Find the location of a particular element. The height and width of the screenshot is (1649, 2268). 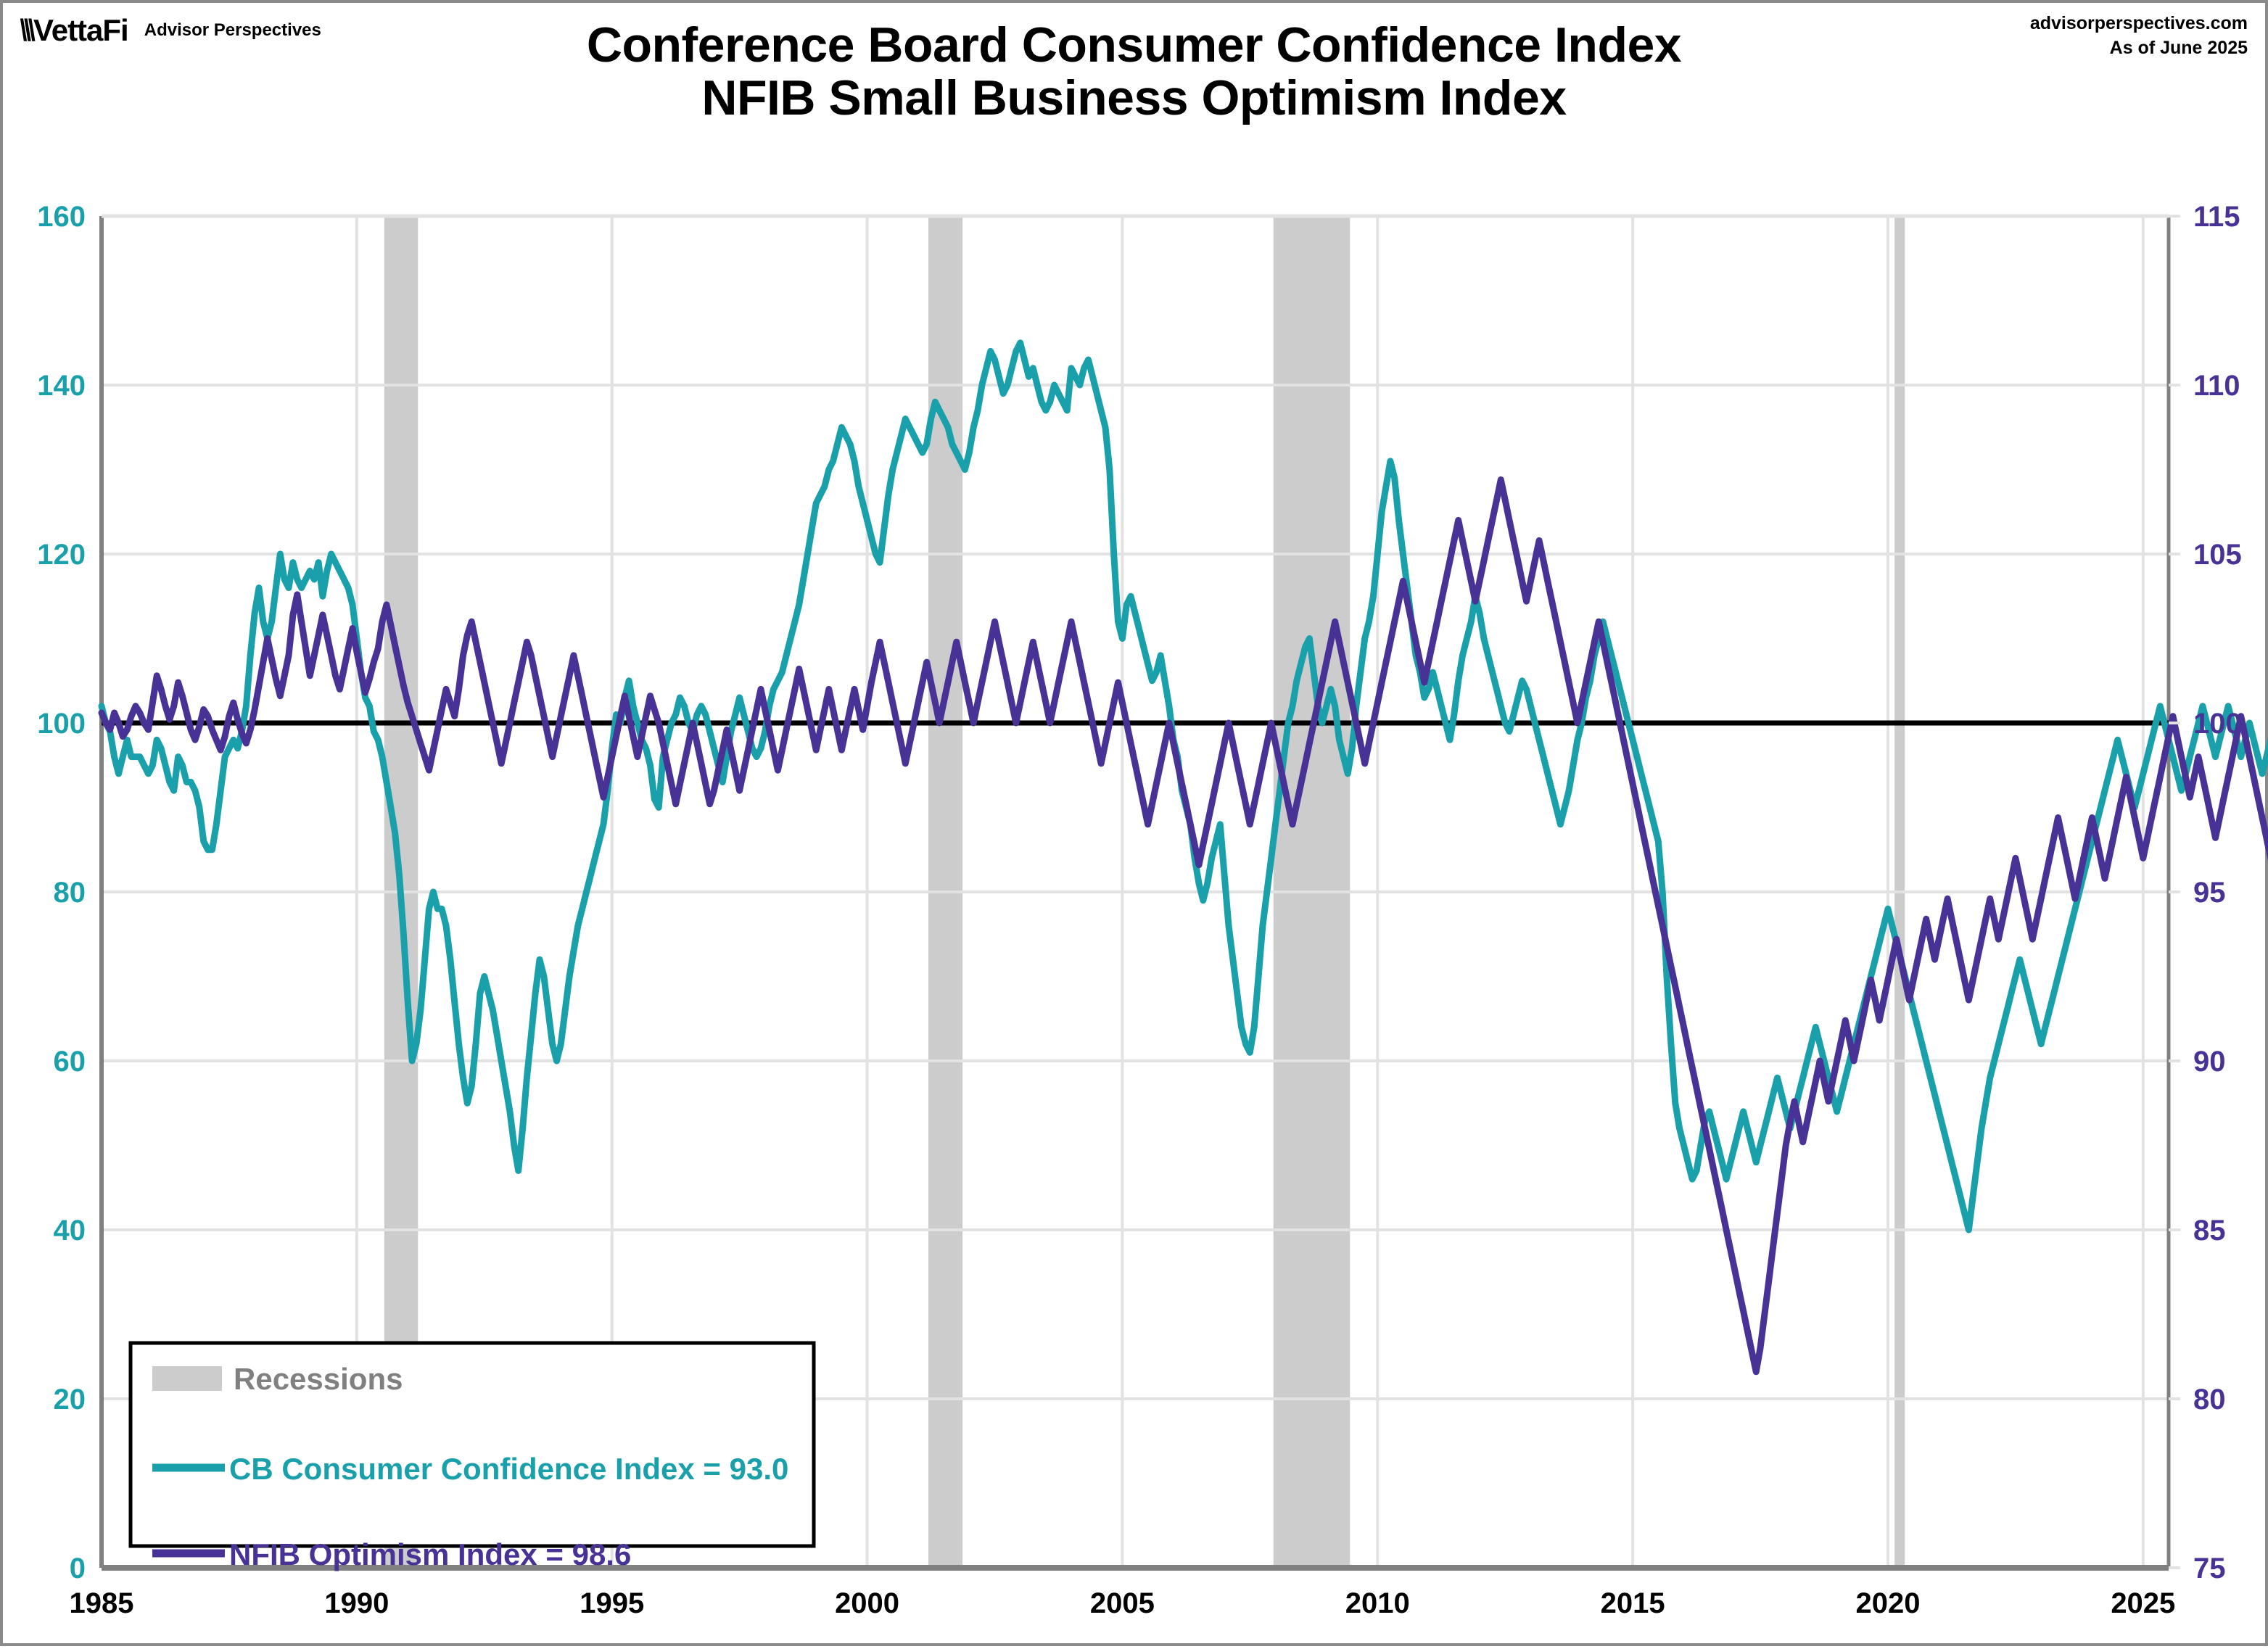

y-axis-left-tick: 40 is located at coordinates (70, 1231).